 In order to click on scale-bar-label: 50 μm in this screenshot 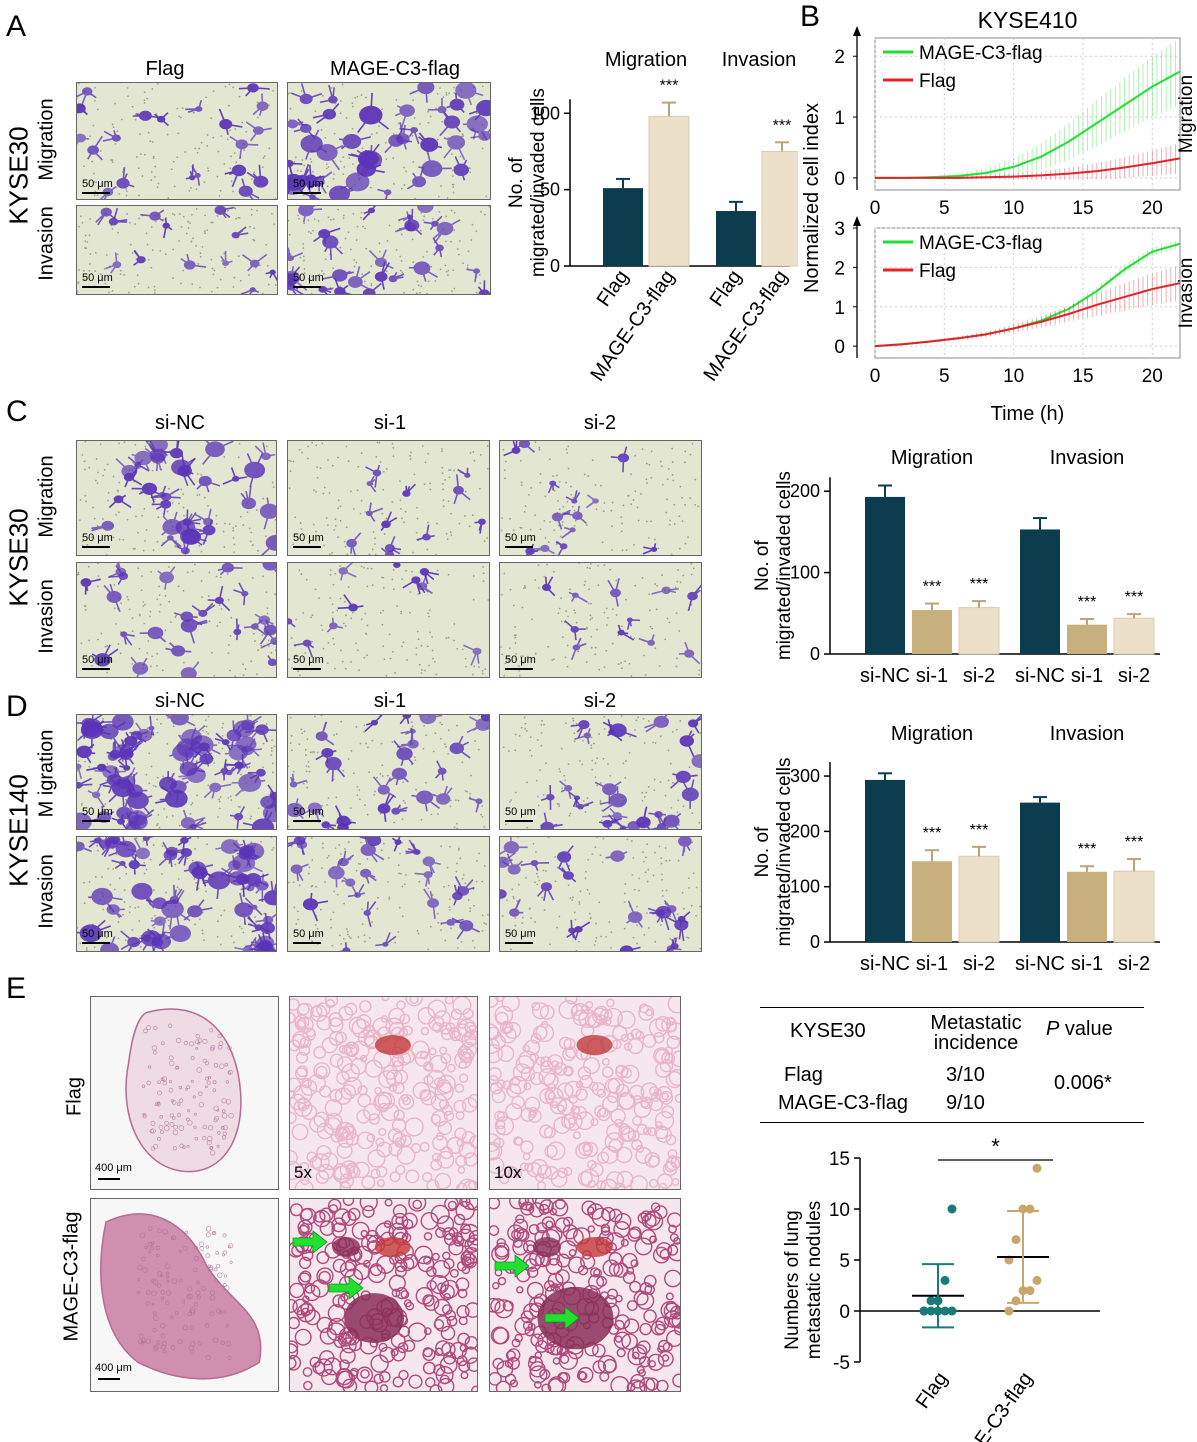, I will do `click(308, 660)`.